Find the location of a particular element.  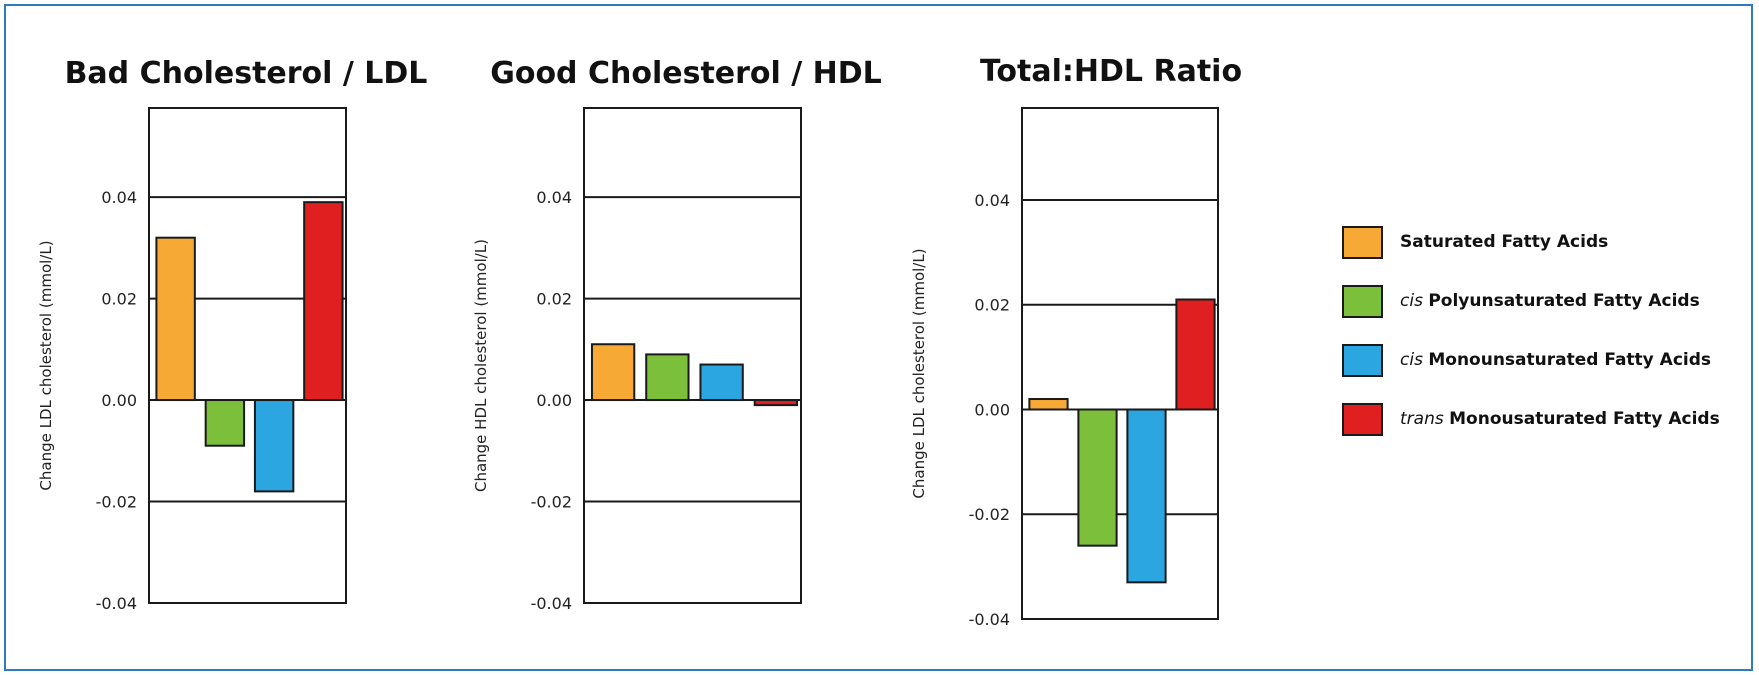

tick-label-ratio-3: 0.02 is located at coordinates (992, 305).